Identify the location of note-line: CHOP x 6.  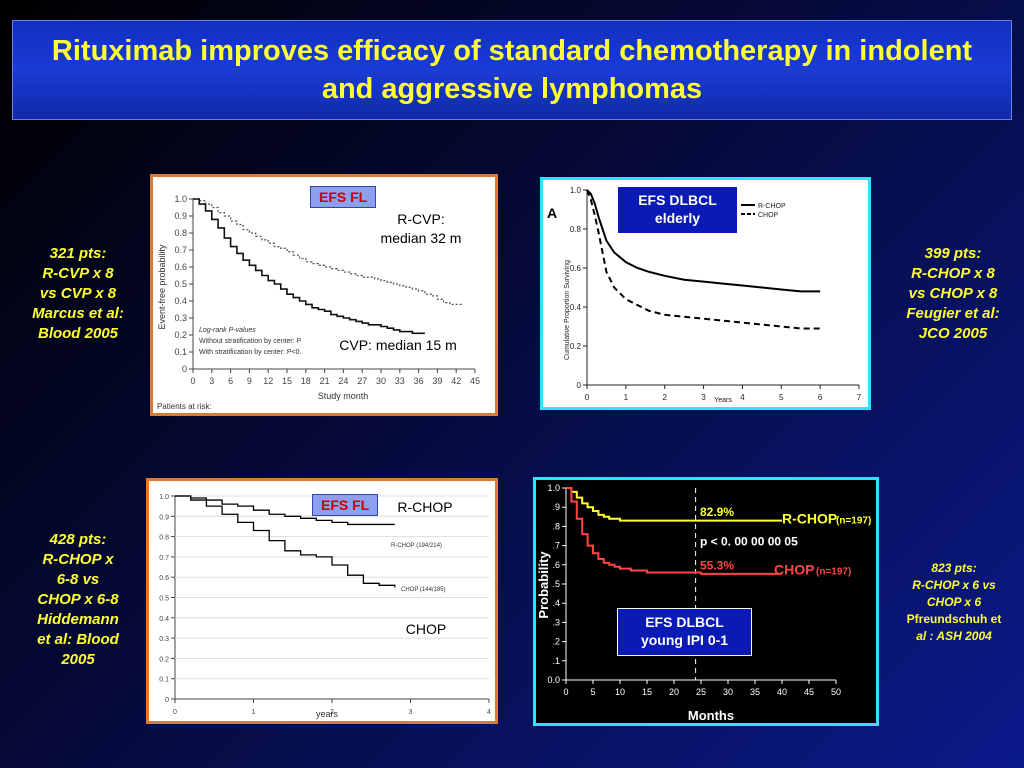
(954, 602).